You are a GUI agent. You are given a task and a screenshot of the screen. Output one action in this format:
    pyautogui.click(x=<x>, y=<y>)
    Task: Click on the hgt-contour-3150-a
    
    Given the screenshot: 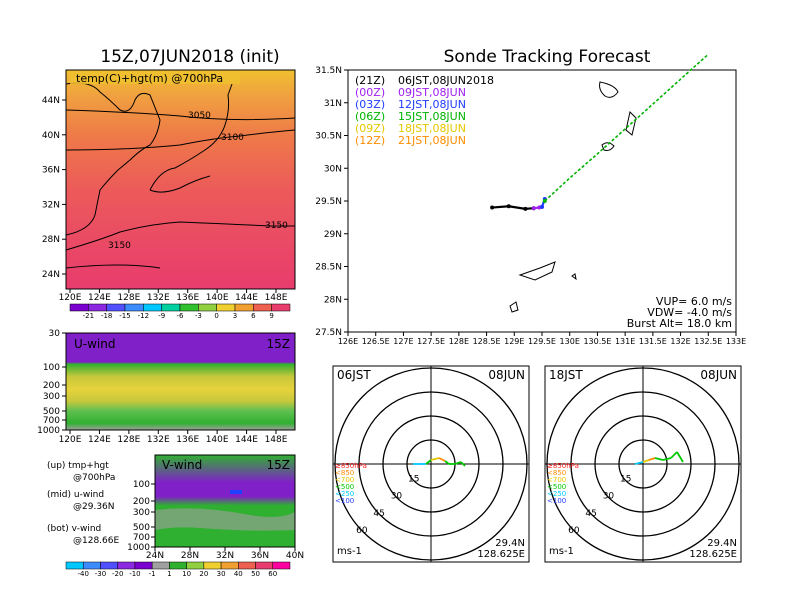 What is the action you would take?
    pyautogui.click(x=180, y=236)
    